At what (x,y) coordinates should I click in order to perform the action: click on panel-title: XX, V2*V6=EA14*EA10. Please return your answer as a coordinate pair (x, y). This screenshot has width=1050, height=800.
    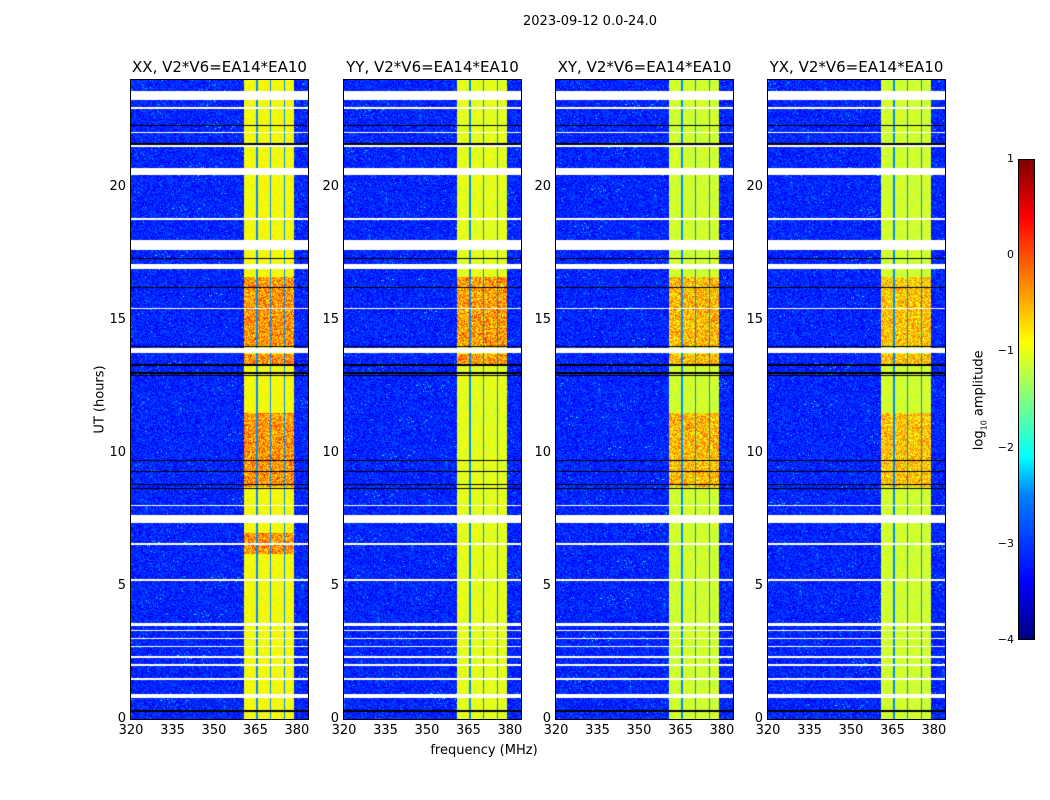
    Looking at the image, I should click on (219, 67).